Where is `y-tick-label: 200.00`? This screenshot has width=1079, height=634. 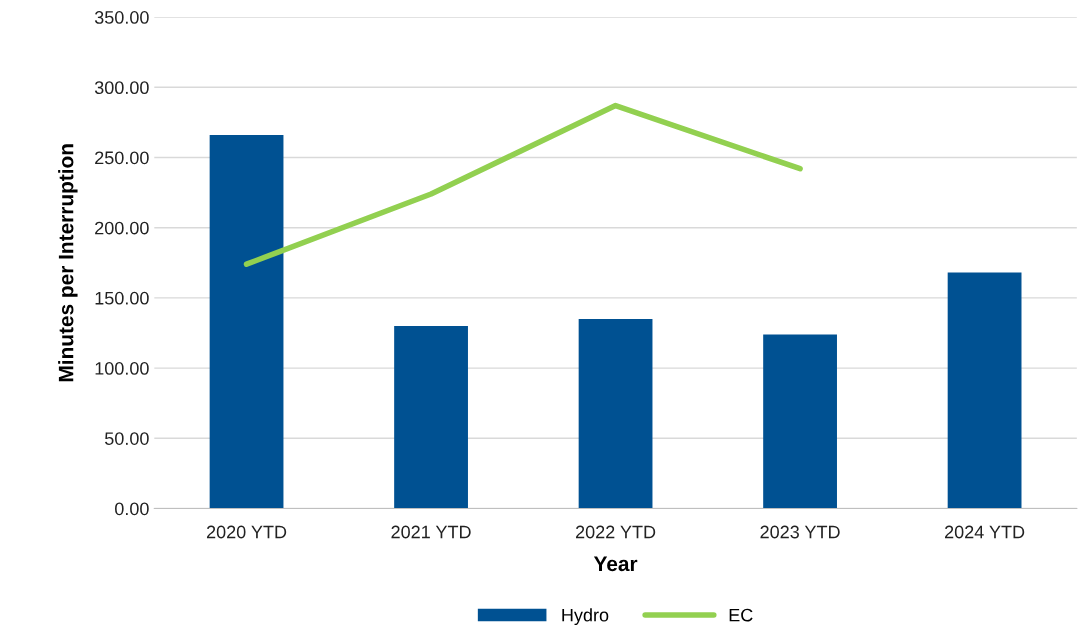
y-tick-label: 200.00 is located at coordinates (122, 228).